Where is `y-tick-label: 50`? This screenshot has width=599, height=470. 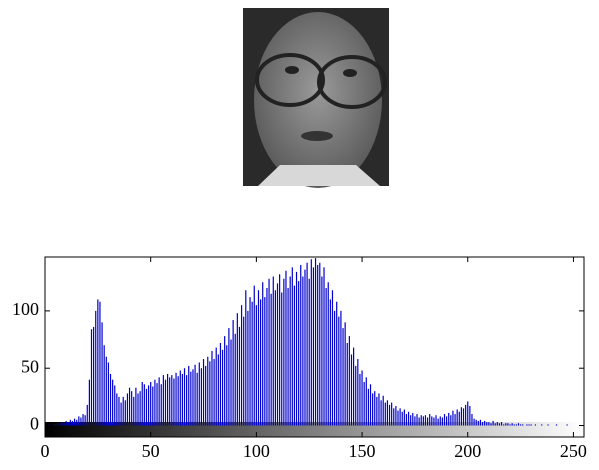
y-tick-label: 50 is located at coordinates (30, 366).